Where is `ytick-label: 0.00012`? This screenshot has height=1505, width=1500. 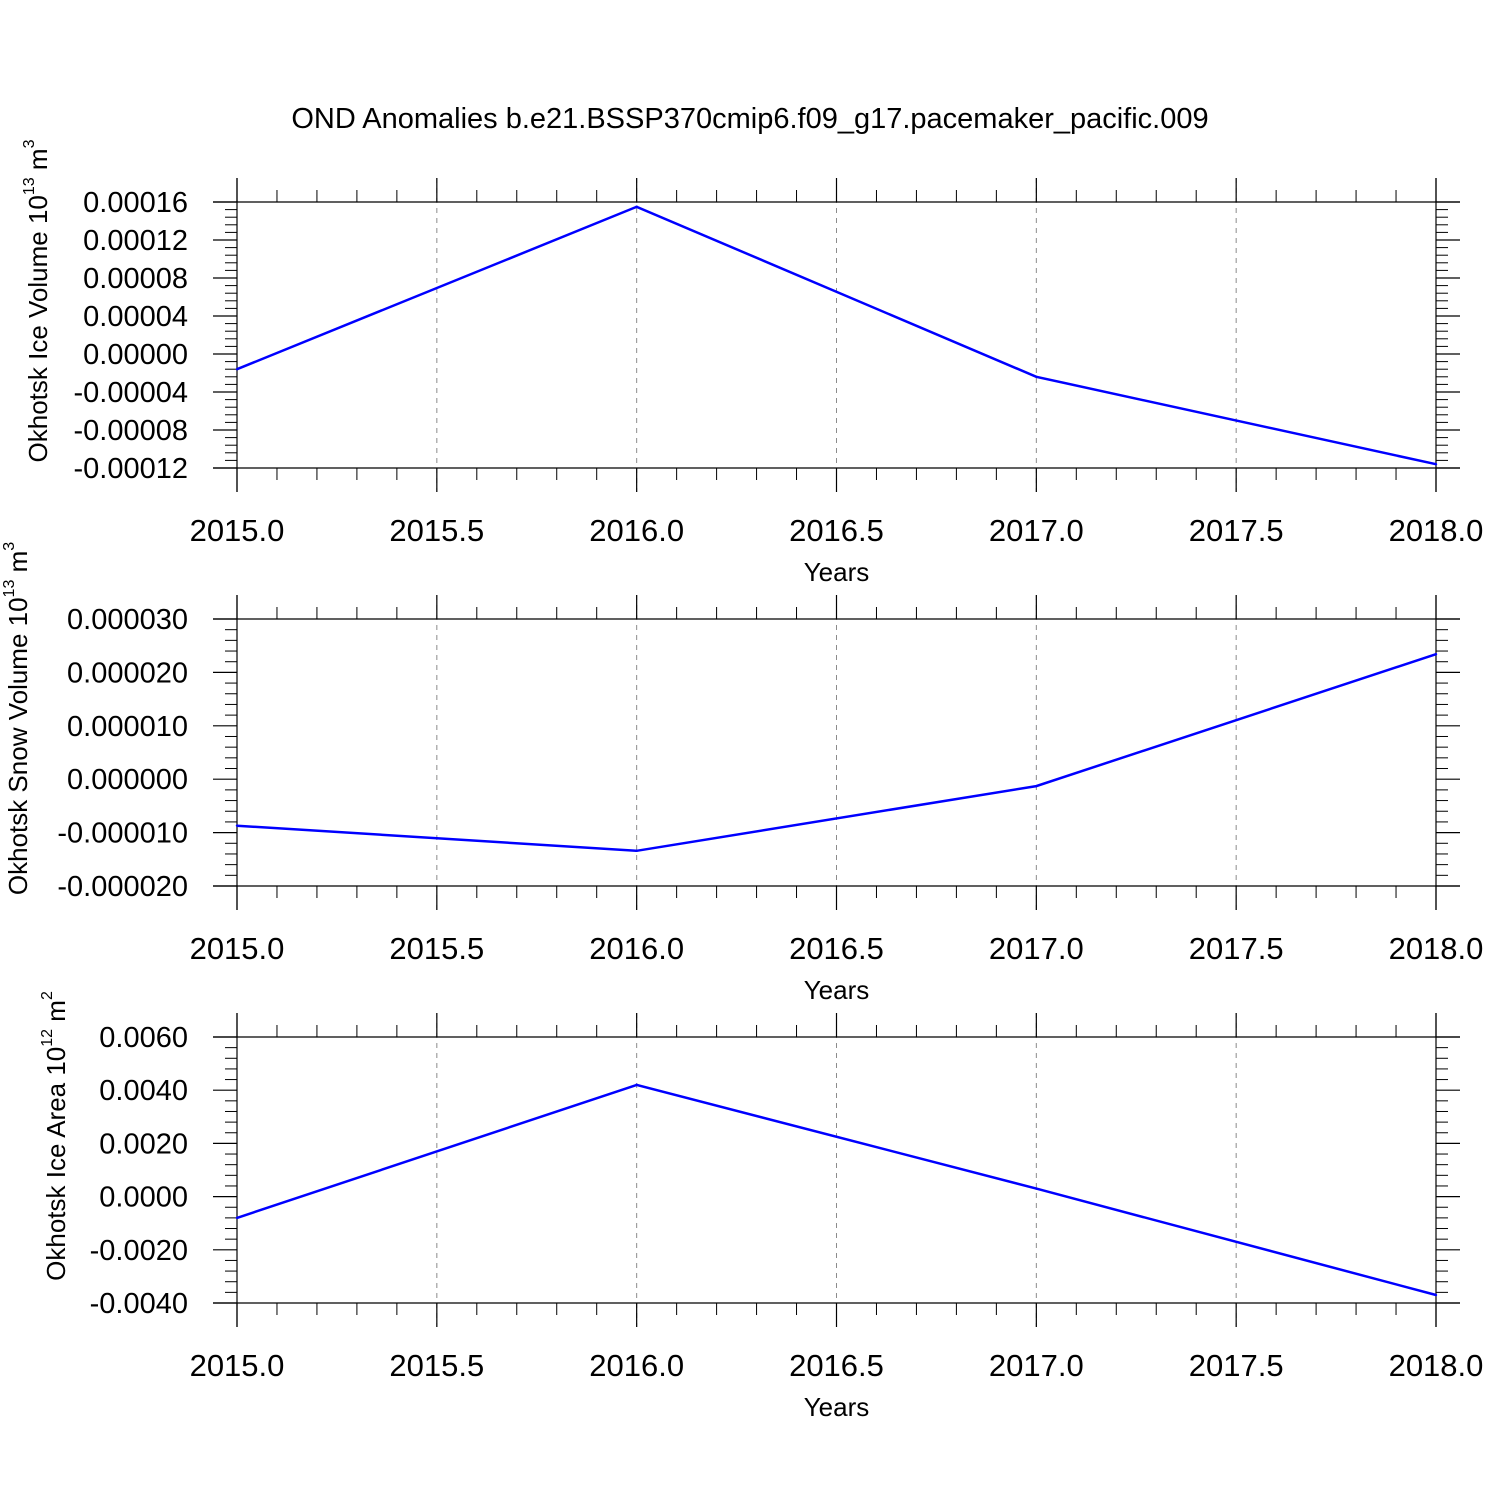 ytick-label: 0.00012 is located at coordinates (135, 241).